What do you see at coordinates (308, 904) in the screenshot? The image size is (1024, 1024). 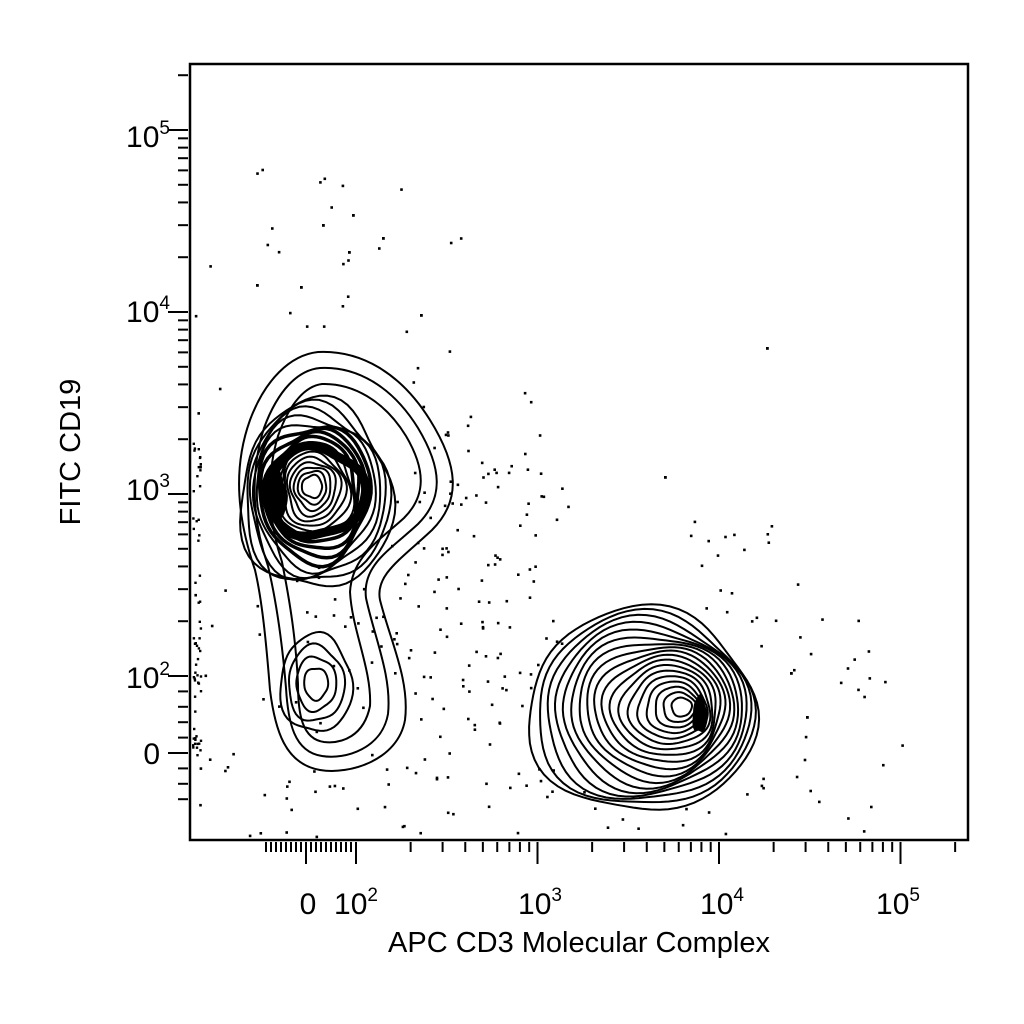 I see `x-tick-label: 0` at bounding box center [308, 904].